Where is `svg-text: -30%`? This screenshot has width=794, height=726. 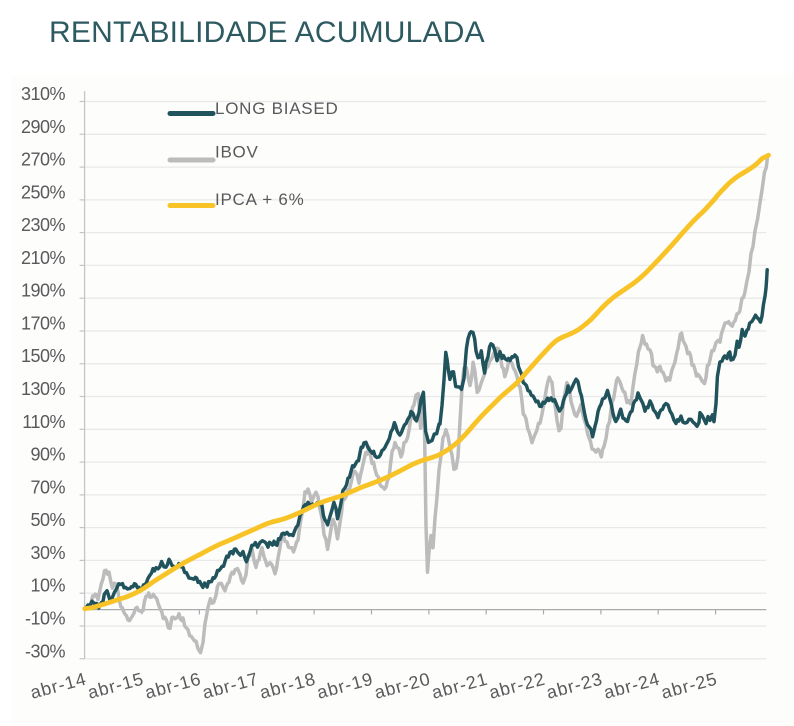
svg-text: -30% is located at coordinates (45, 651).